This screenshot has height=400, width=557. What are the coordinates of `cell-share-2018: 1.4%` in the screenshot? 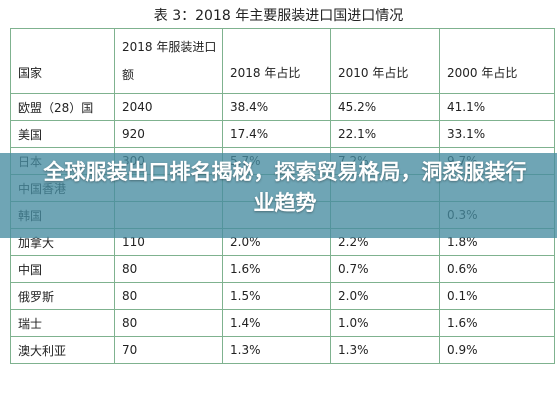 It's located at (276, 323).